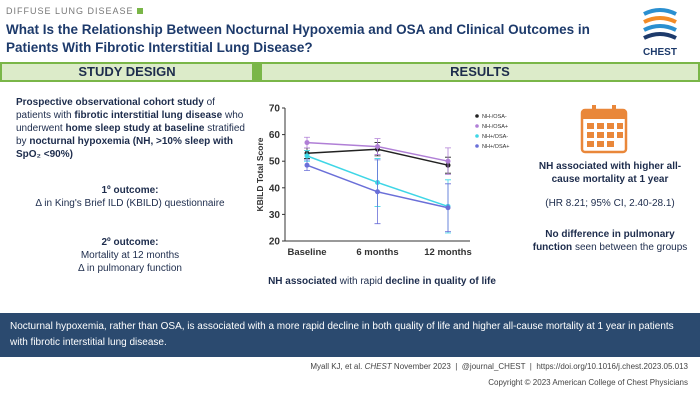  Describe the element at coordinates (660, 52) in the screenshot. I see `logo-text: CHEST` at that location.